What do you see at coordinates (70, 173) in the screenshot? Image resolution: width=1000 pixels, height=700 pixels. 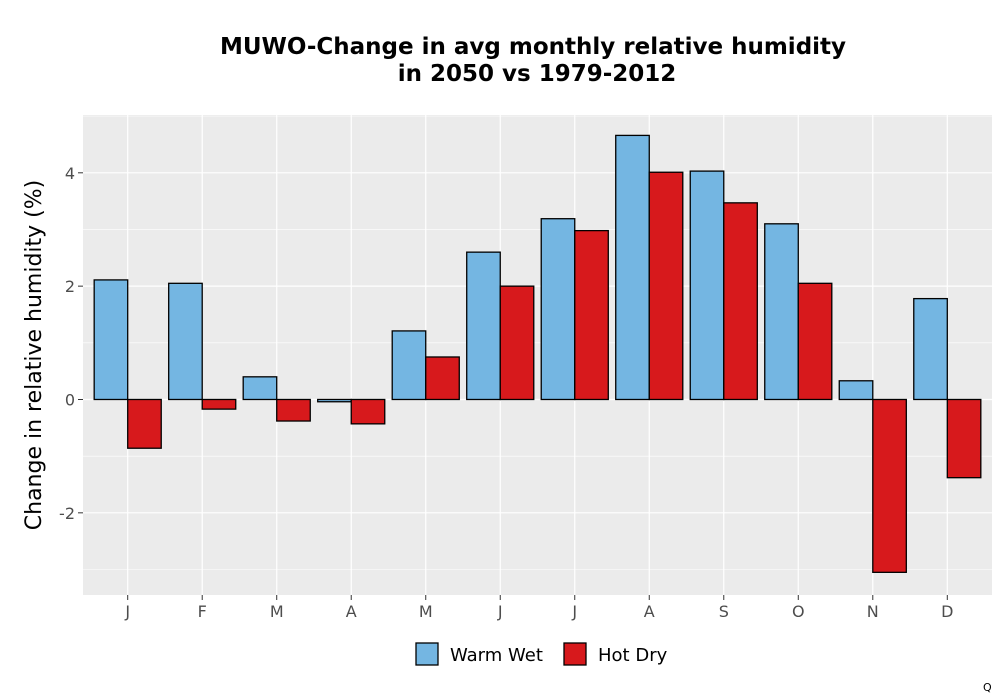 I see `y-tick-label: 4` at bounding box center [70, 173].